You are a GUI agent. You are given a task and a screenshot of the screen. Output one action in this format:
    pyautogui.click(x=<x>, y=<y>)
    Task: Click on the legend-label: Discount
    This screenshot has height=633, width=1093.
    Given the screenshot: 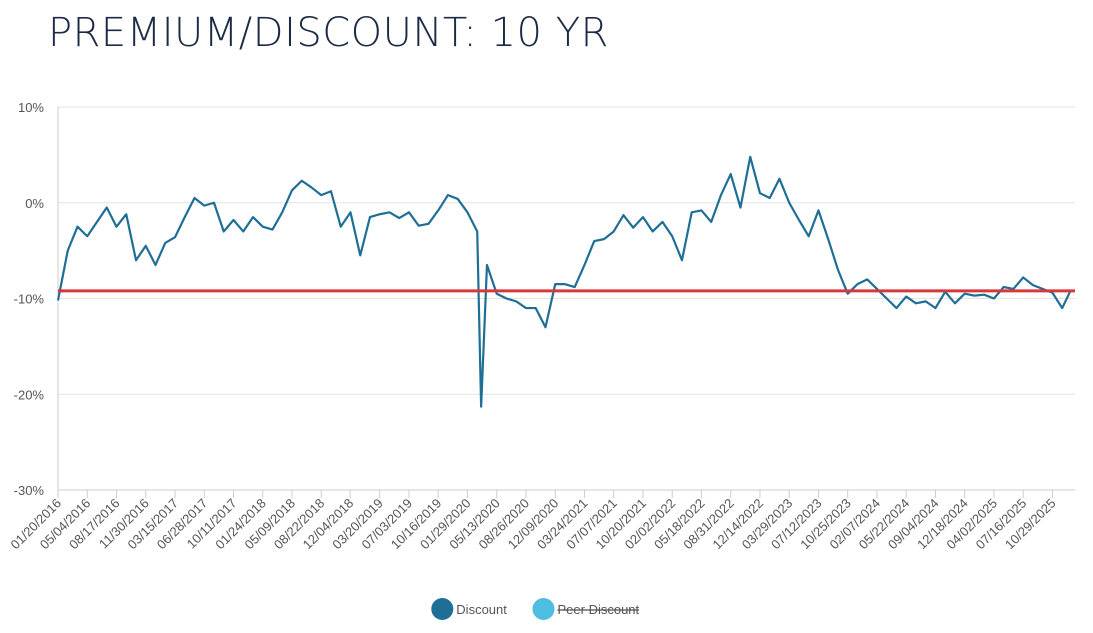 What is the action you would take?
    pyautogui.click(x=481, y=609)
    